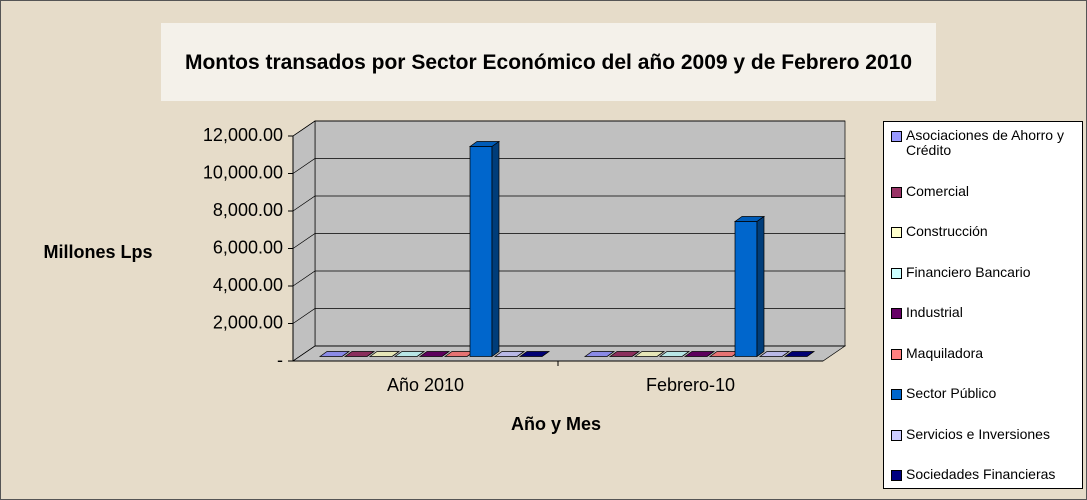  What do you see at coordinates (983, 312) in the screenshot?
I see `legend-entry: Industrial` at bounding box center [983, 312].